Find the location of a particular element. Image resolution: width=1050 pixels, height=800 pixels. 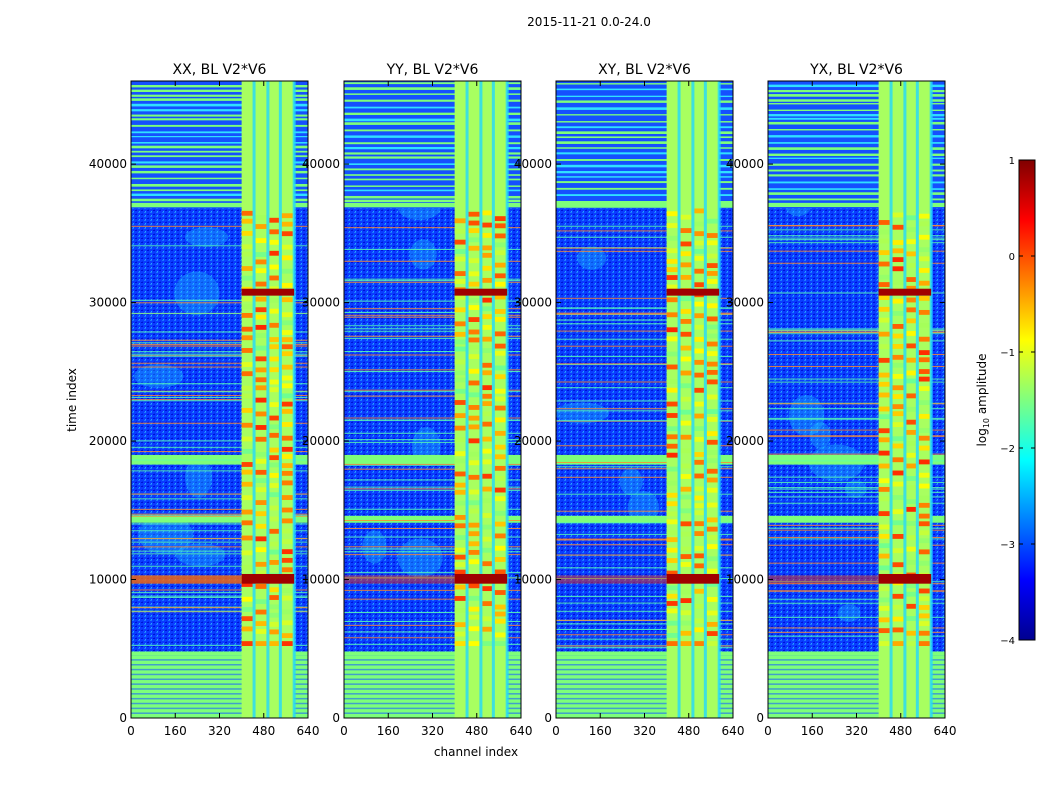

colorbar: 10−1−2−3−4 log10 amplitude is located at coordinates (1005, 401).